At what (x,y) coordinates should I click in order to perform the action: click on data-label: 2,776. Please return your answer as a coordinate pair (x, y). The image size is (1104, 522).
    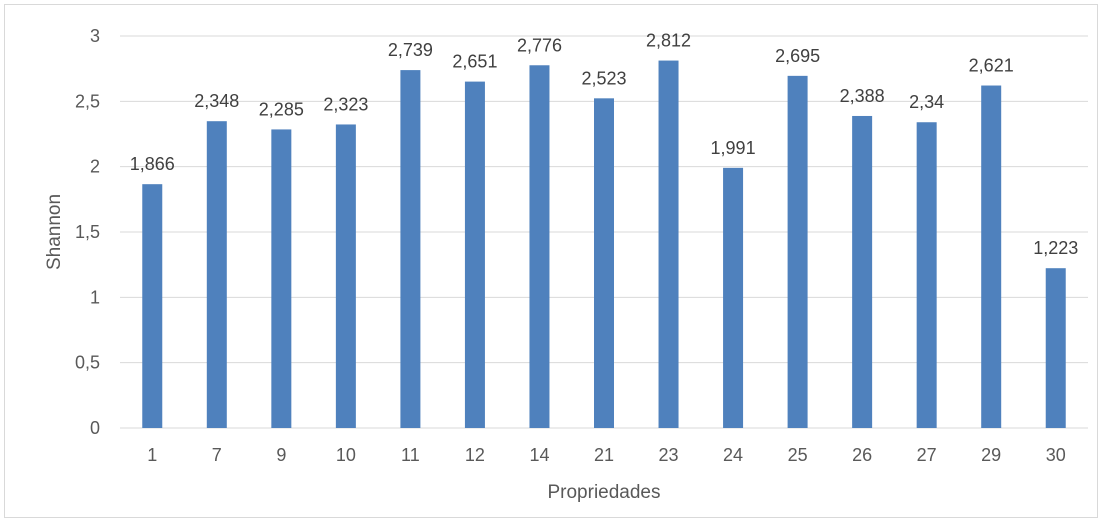
    Looking at the image, I should click on (539, 45).